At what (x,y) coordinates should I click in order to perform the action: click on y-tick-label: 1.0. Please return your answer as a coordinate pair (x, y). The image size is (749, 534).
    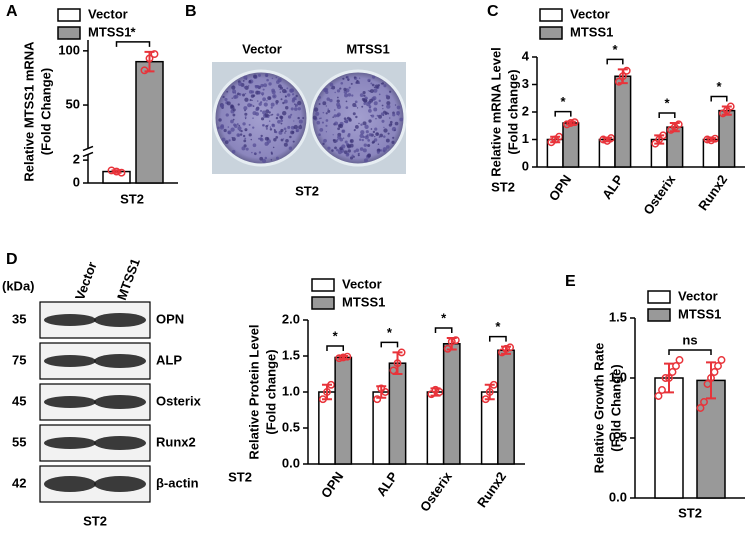
    Looking at the image, I should click on (291, 390).